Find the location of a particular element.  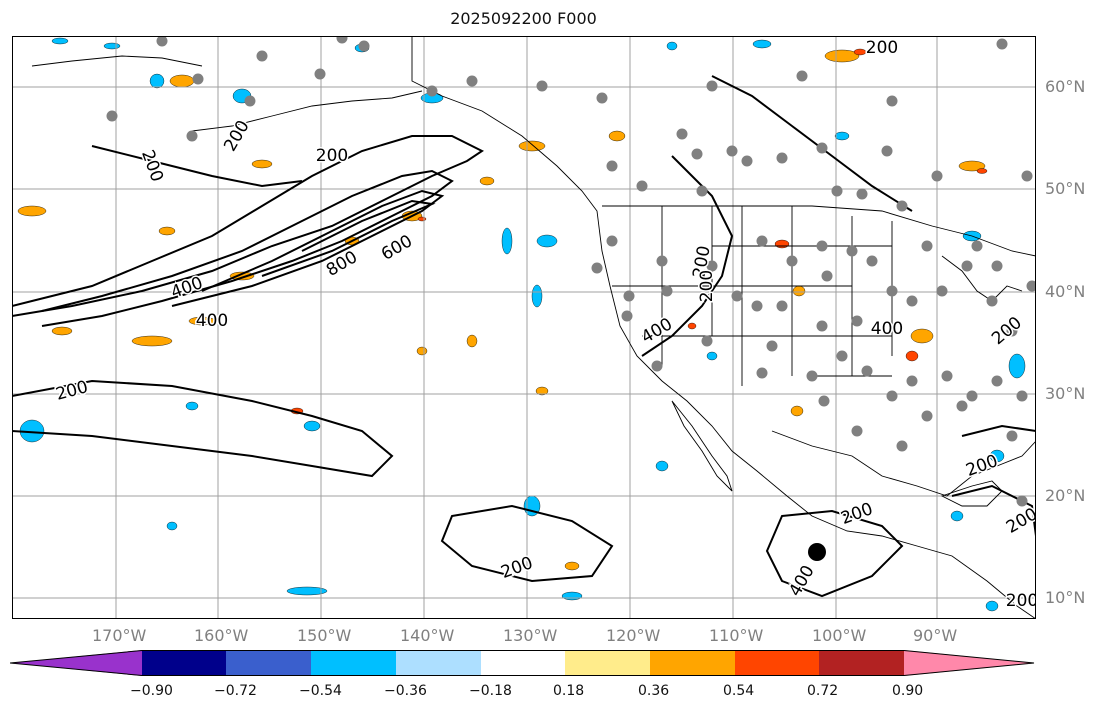

colorbar-tick-label: 0.72 is located at coordinates (823, 691).